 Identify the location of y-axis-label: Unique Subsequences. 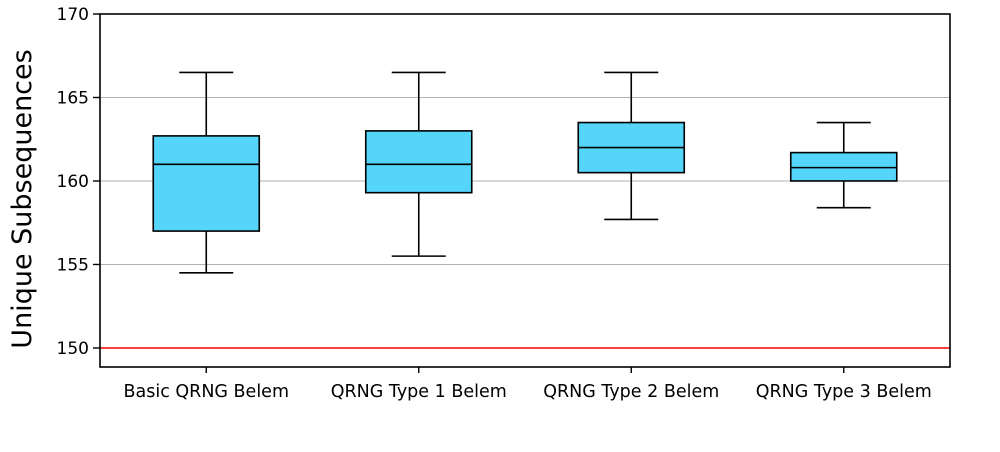
(22, 198).